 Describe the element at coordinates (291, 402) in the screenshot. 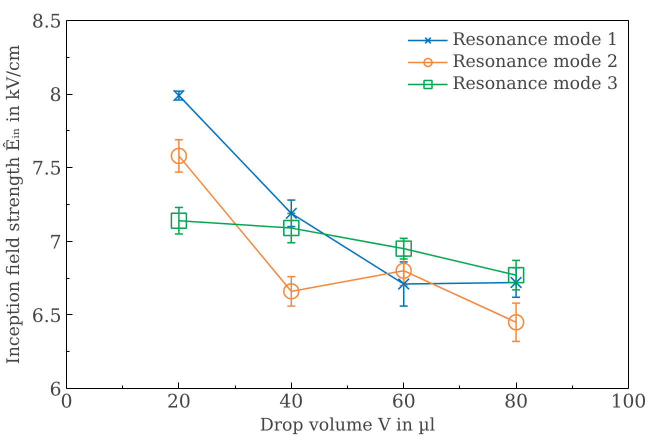

I see `x-tick-label: 40` at that location.